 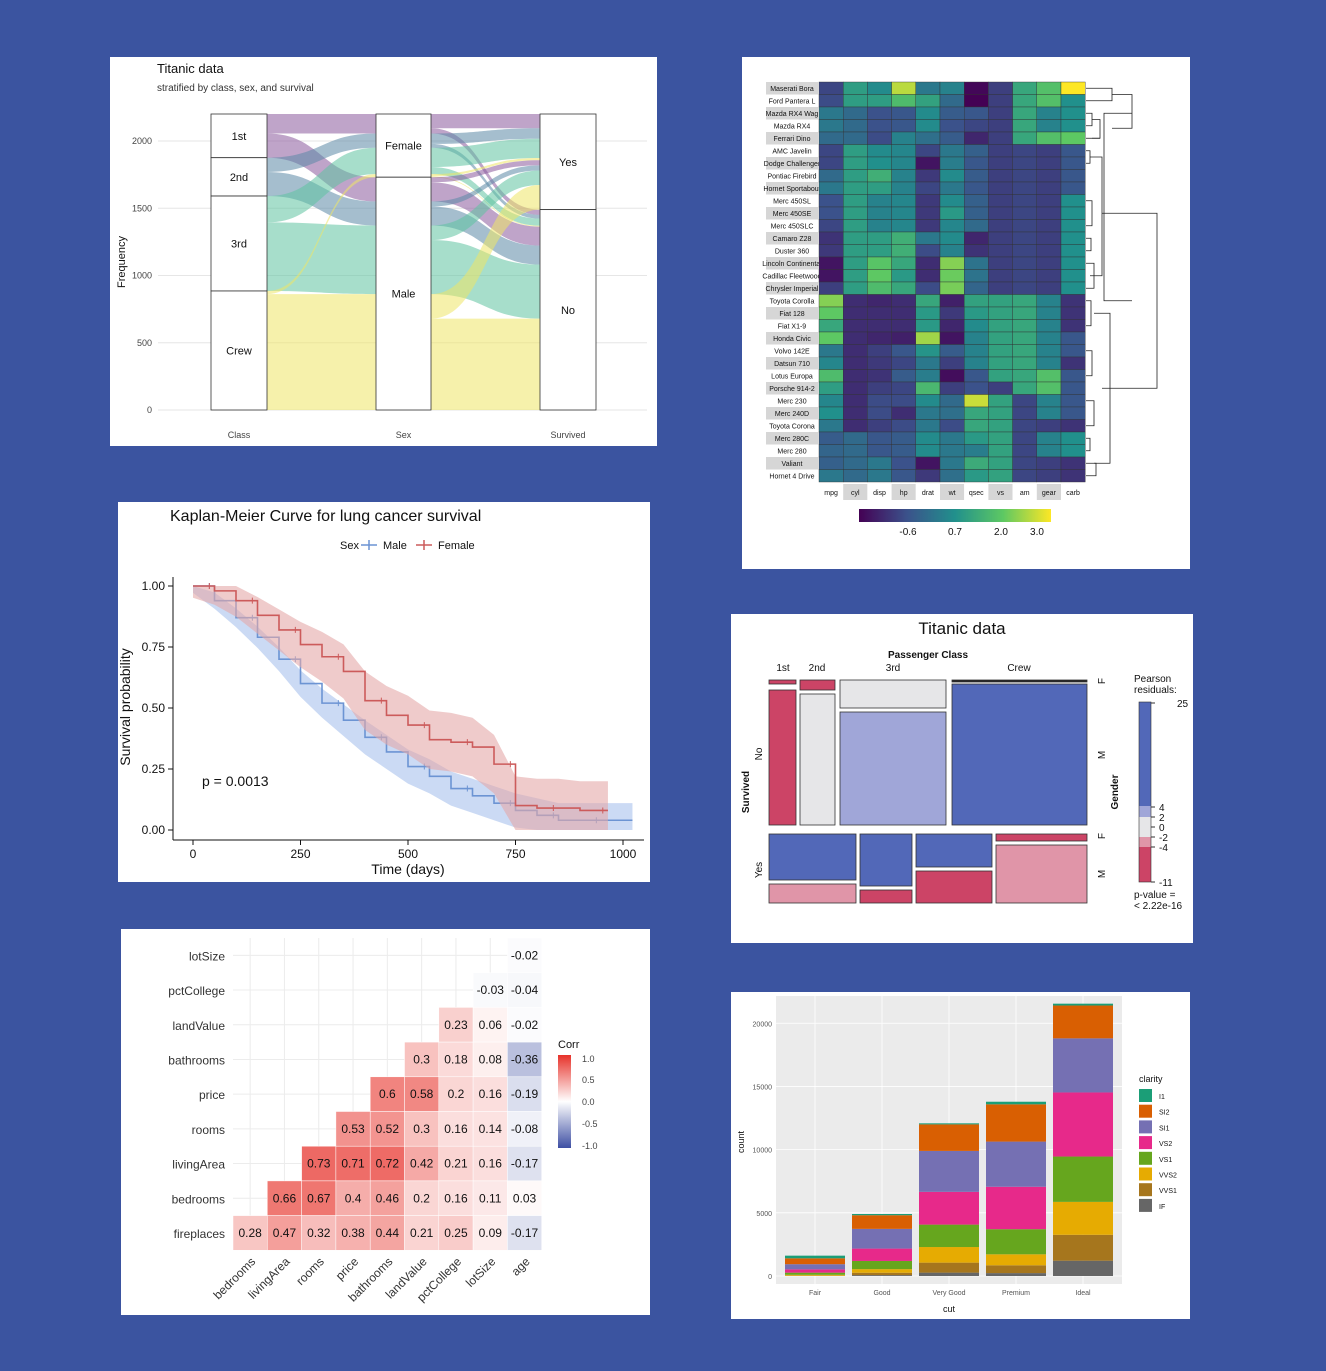 I want to click on alluvial-ylabel: Frequency, so click(x=122, y=262).